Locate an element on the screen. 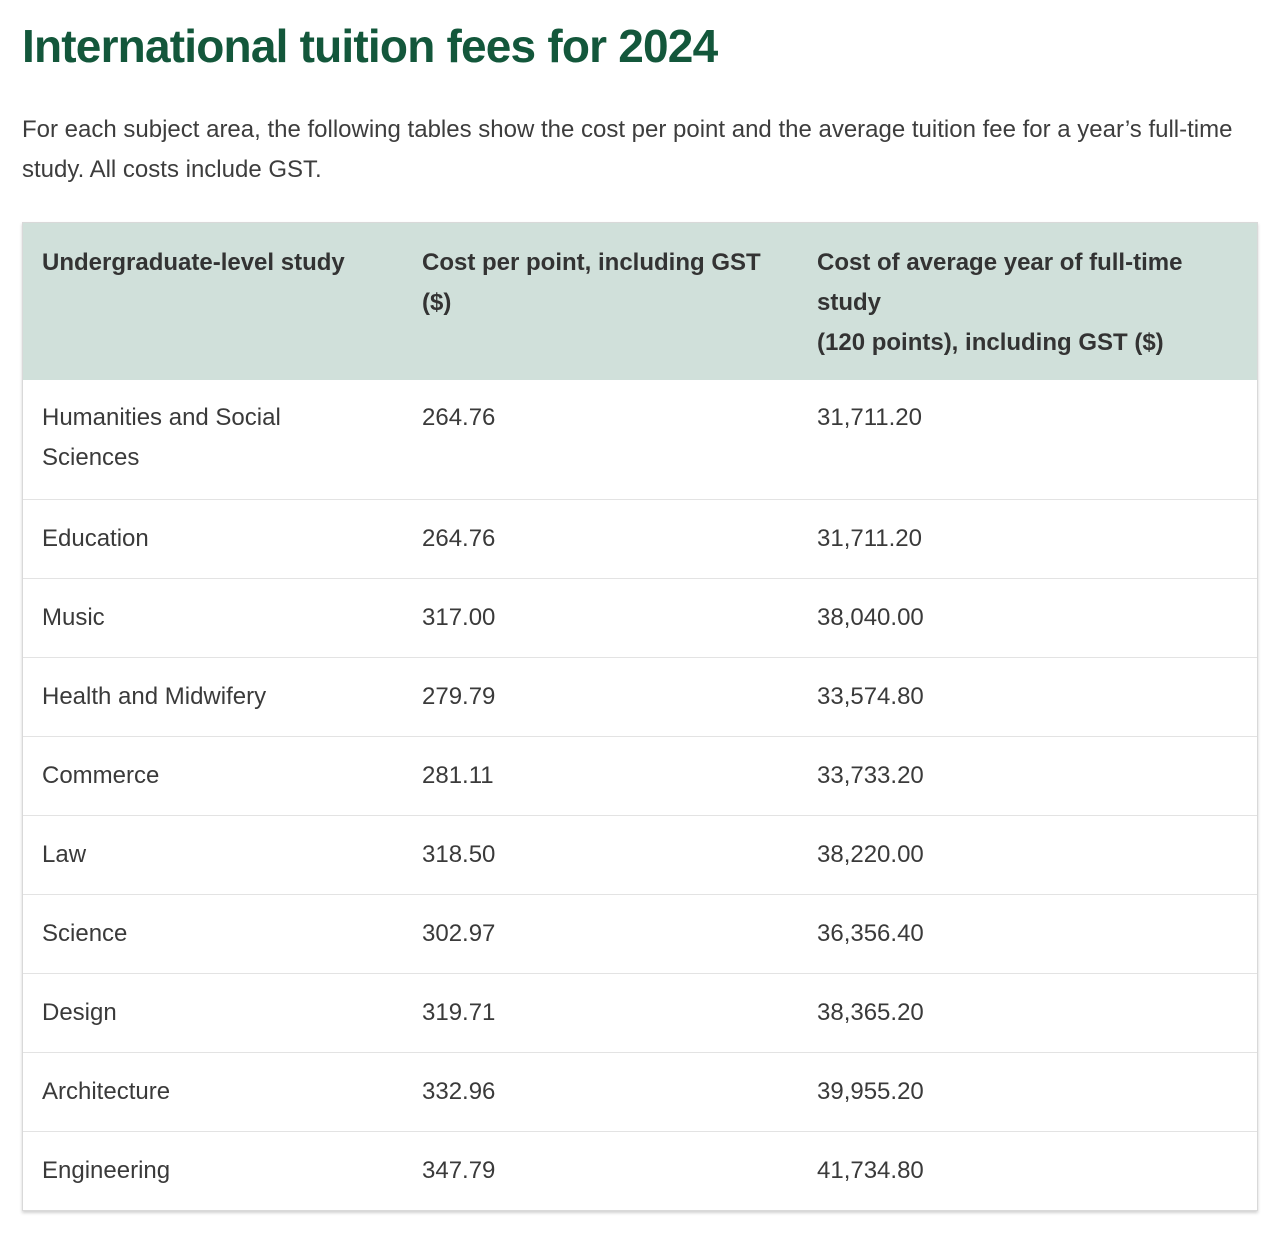 Image resolution: width=1280 pixels, height=1234 pixels. cell-subject: Architecture is located at coordinates (213, 1092).